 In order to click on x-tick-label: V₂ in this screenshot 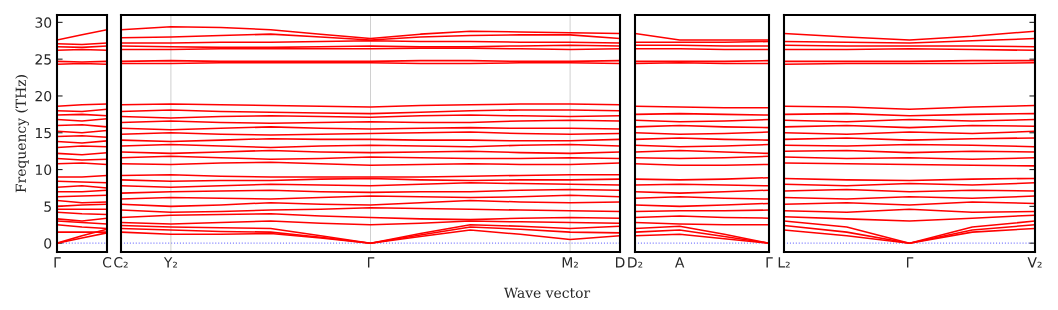, I will do `click(1034, 262)`.